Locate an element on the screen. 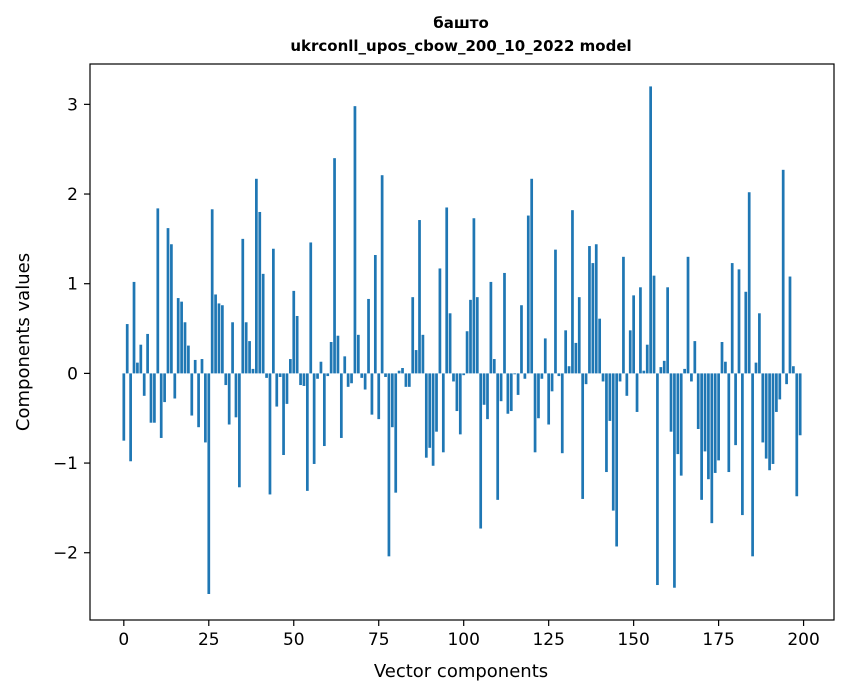 This screenshot has width=847, height=696. x-tick-label: 50 is located at coordinates (294, 640).